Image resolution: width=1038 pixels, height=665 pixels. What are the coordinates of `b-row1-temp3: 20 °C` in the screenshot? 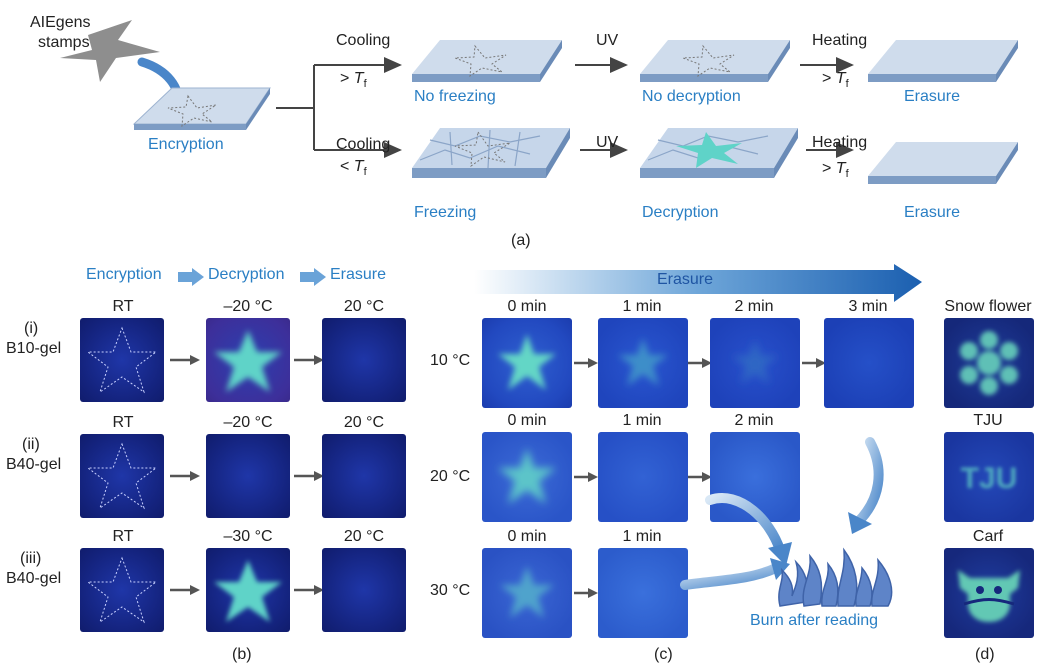 It's located at (364, 306).